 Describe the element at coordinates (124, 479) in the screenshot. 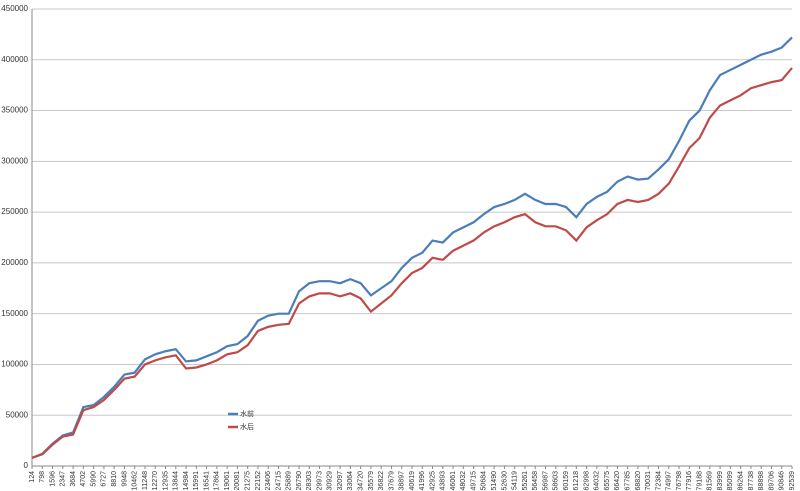

I see `x-tick-label: 9948` at that location.